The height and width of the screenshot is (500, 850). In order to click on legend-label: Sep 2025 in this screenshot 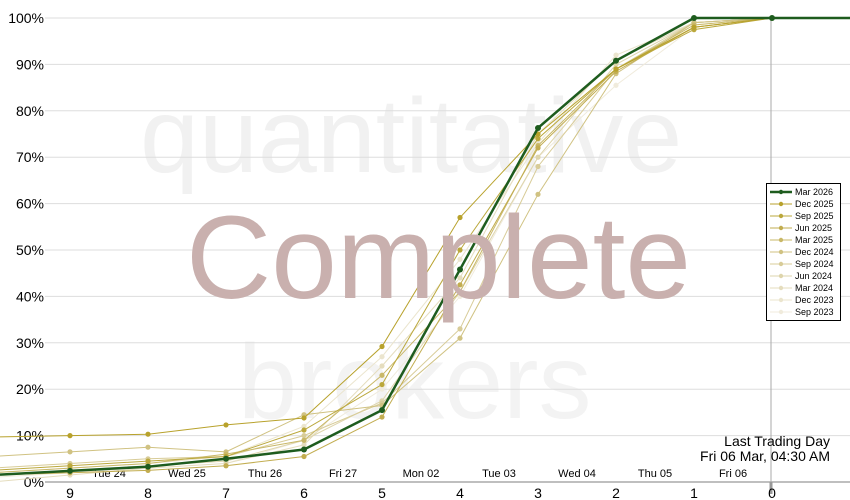, I will do `click(814, 216)`.